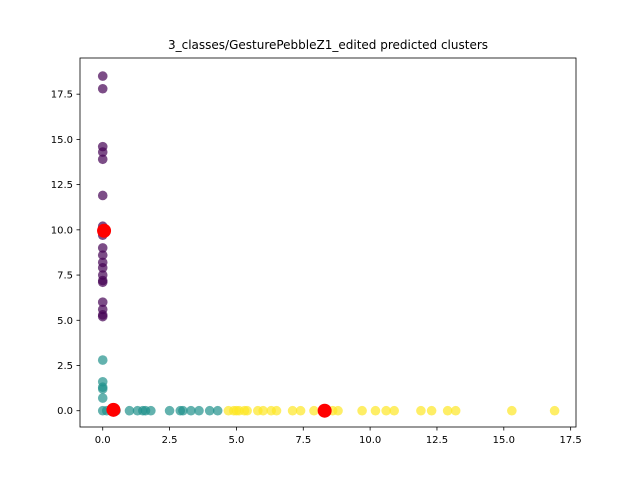 The image size is (640, 480). What do you see at coordinates (65, 411) in the screenshot?
I see `y-tick-label: 0.0` at bounding box center [65, 411].